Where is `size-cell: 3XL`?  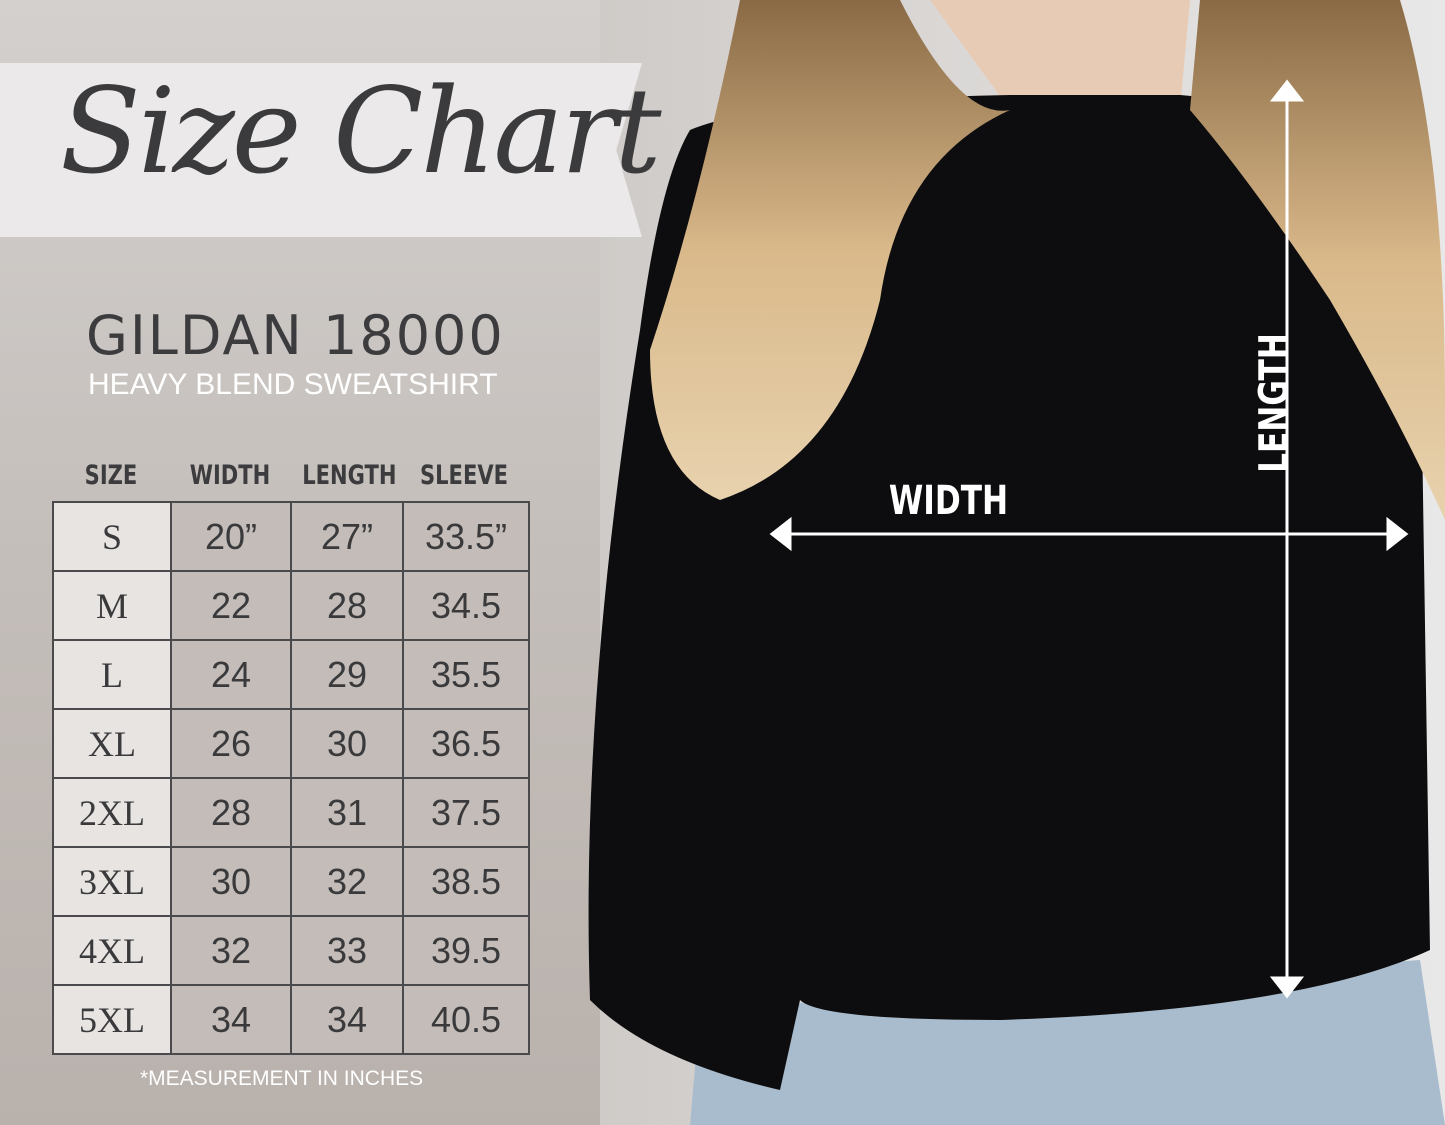
size-cell: 3XL is located at coordinates (112, 881).